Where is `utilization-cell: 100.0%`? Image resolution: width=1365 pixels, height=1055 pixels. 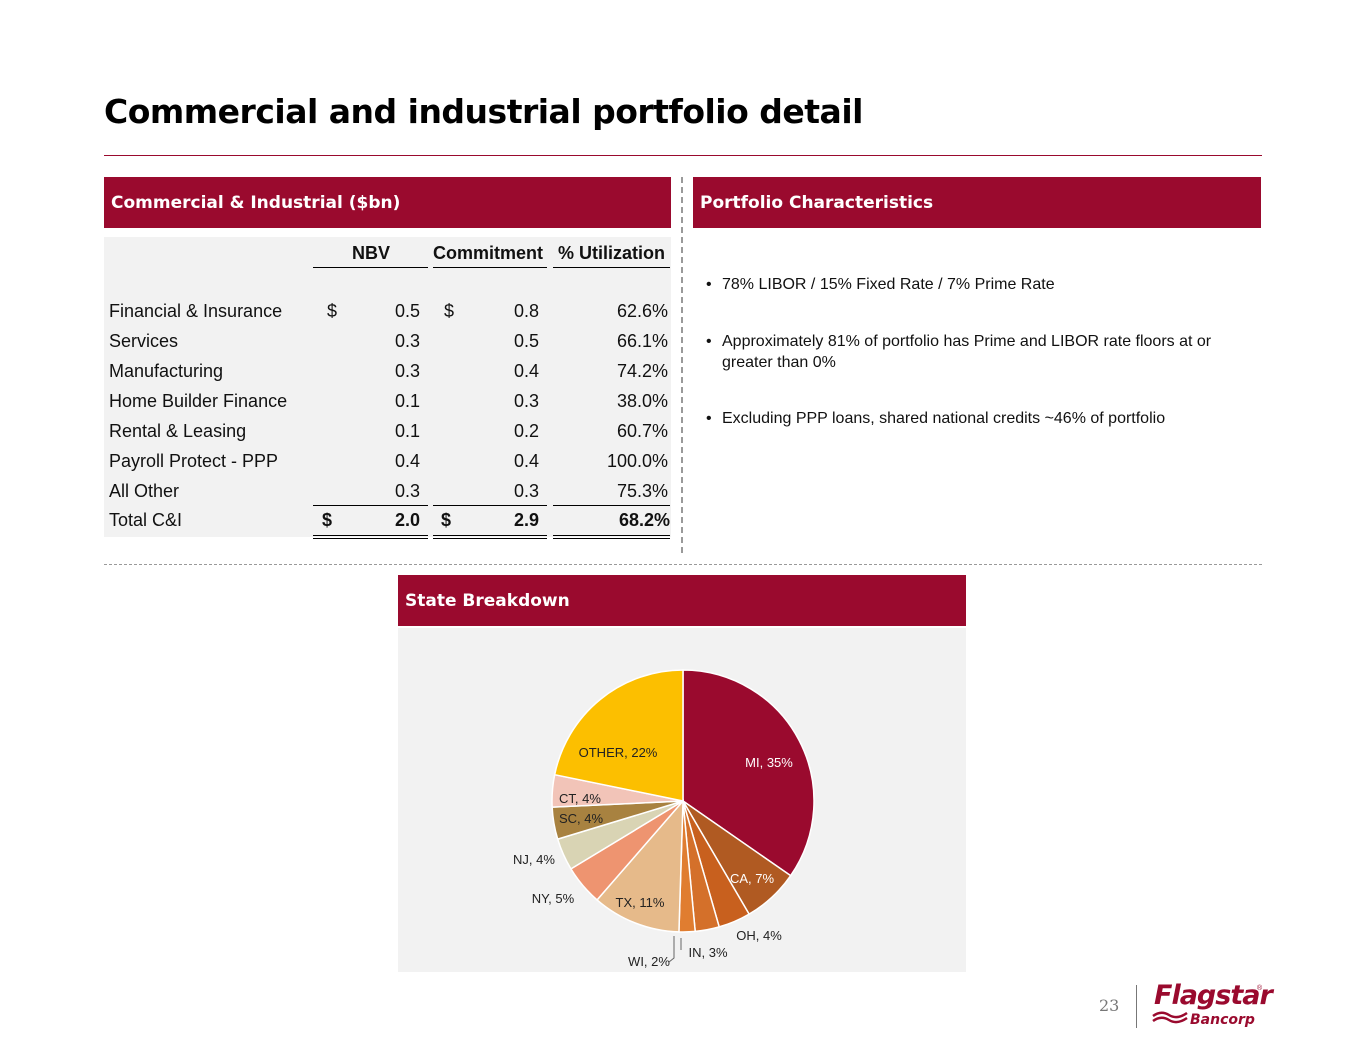
utilization-cell: 100.0% is located at coordinates (637, 461).